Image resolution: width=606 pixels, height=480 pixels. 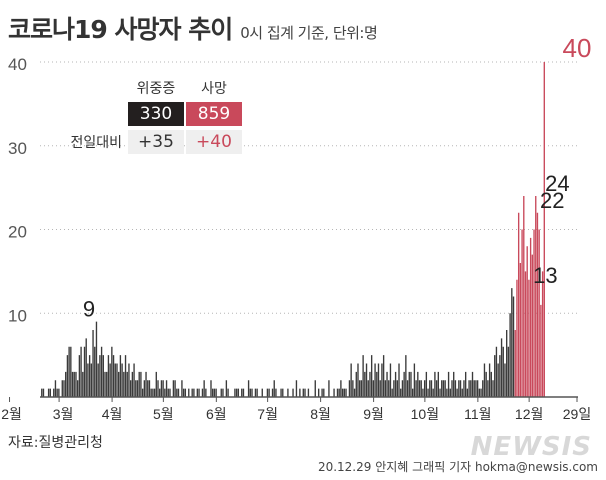 What do you see at coordinates (320, 414) in the screenshot?
I see `x-tick-label-6: 8월` at bounding box center [320, 414].